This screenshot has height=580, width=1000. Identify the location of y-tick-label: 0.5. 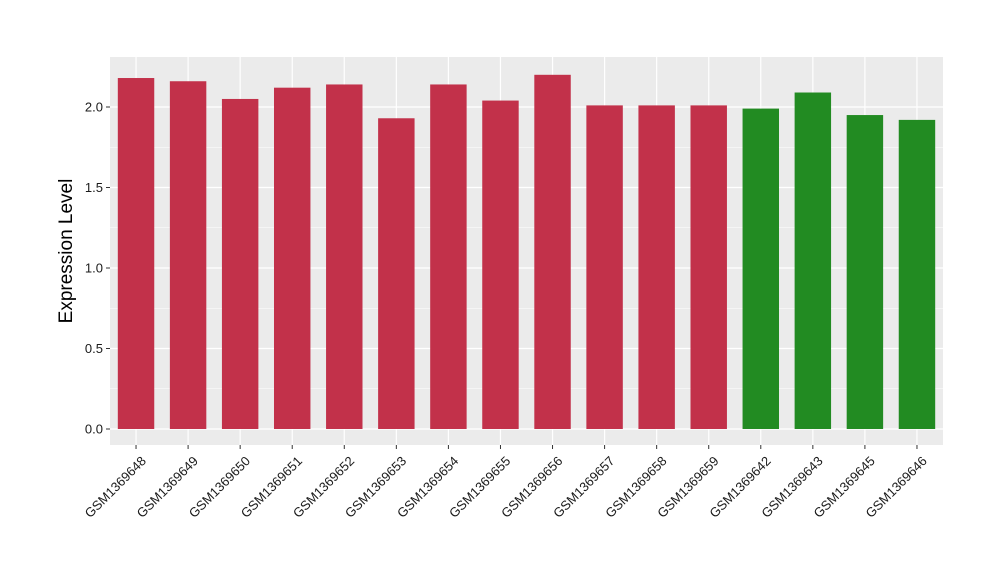
(94, 348).